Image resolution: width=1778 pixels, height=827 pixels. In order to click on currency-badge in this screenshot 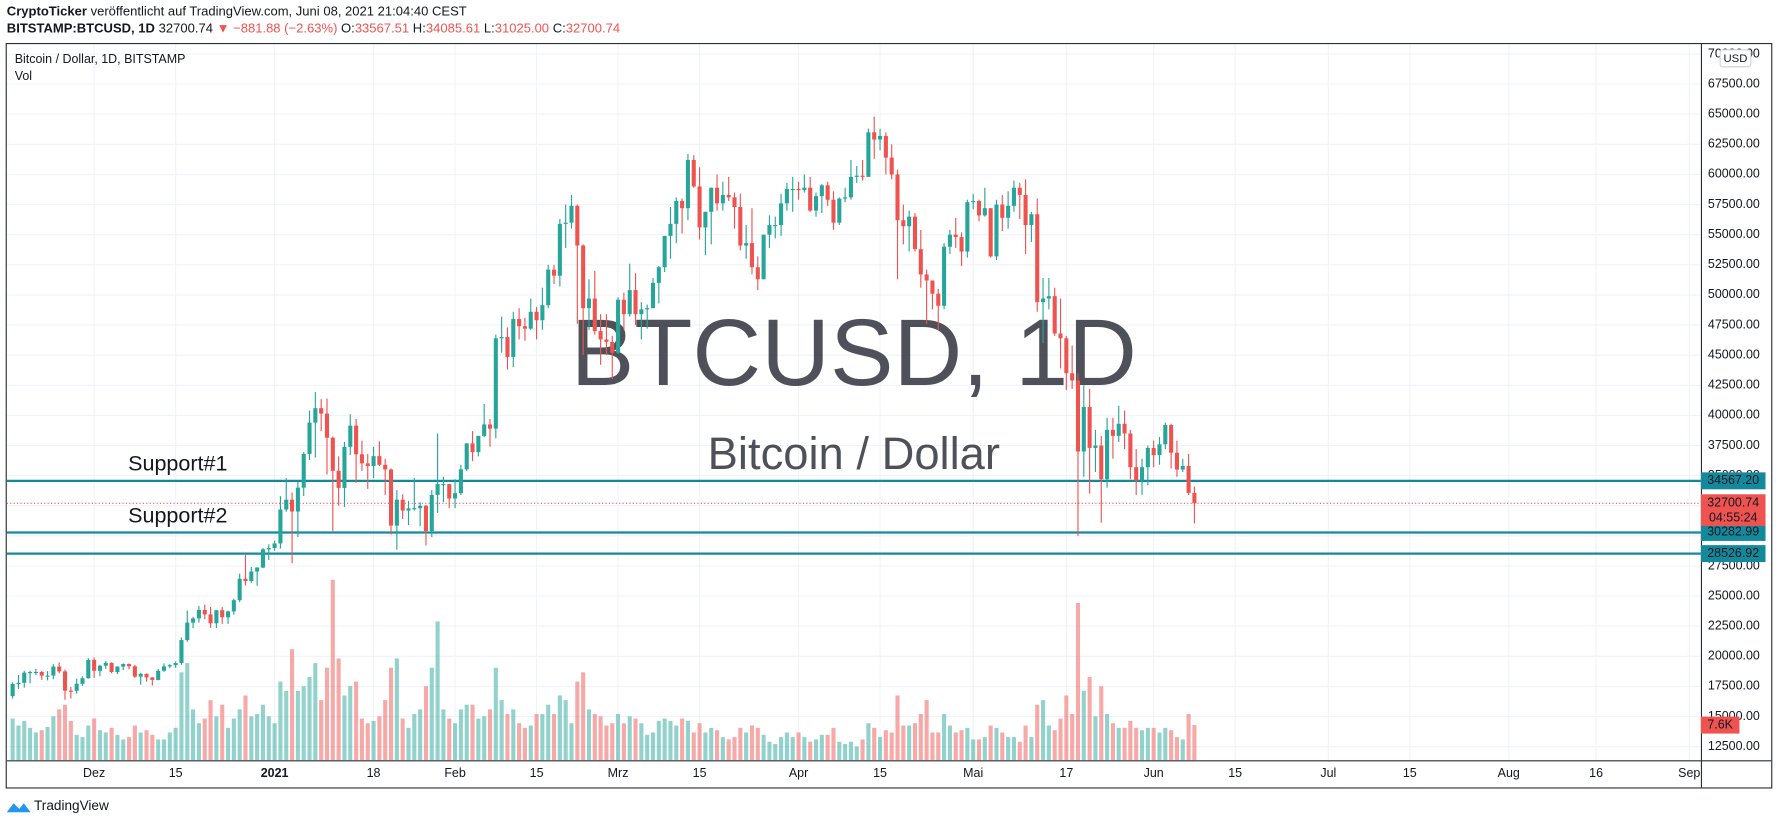, I will do `click(1735, 58)`.